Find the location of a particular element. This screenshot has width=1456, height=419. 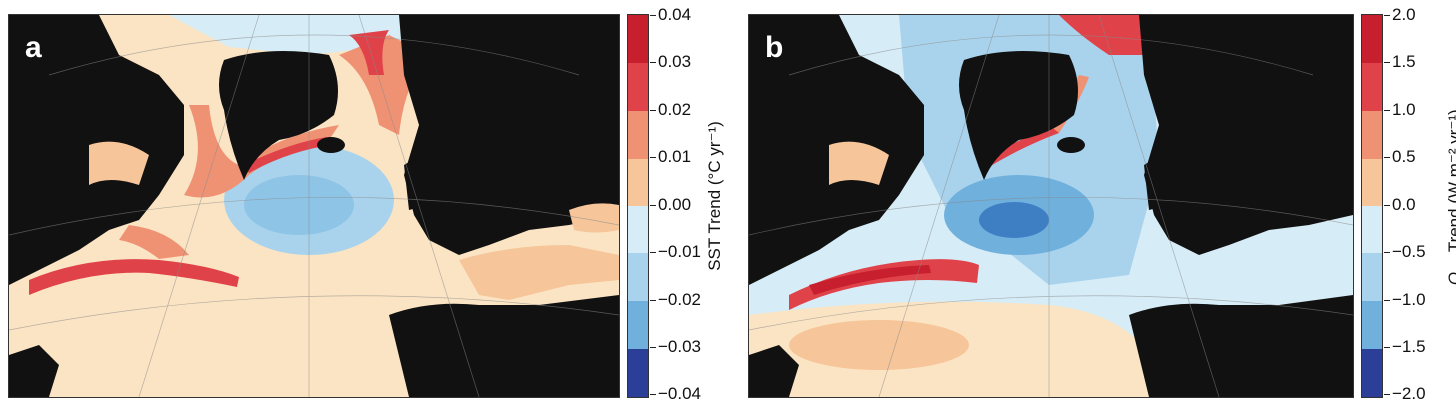

greenland-coast-flux is located at coordinates (1019, 147).